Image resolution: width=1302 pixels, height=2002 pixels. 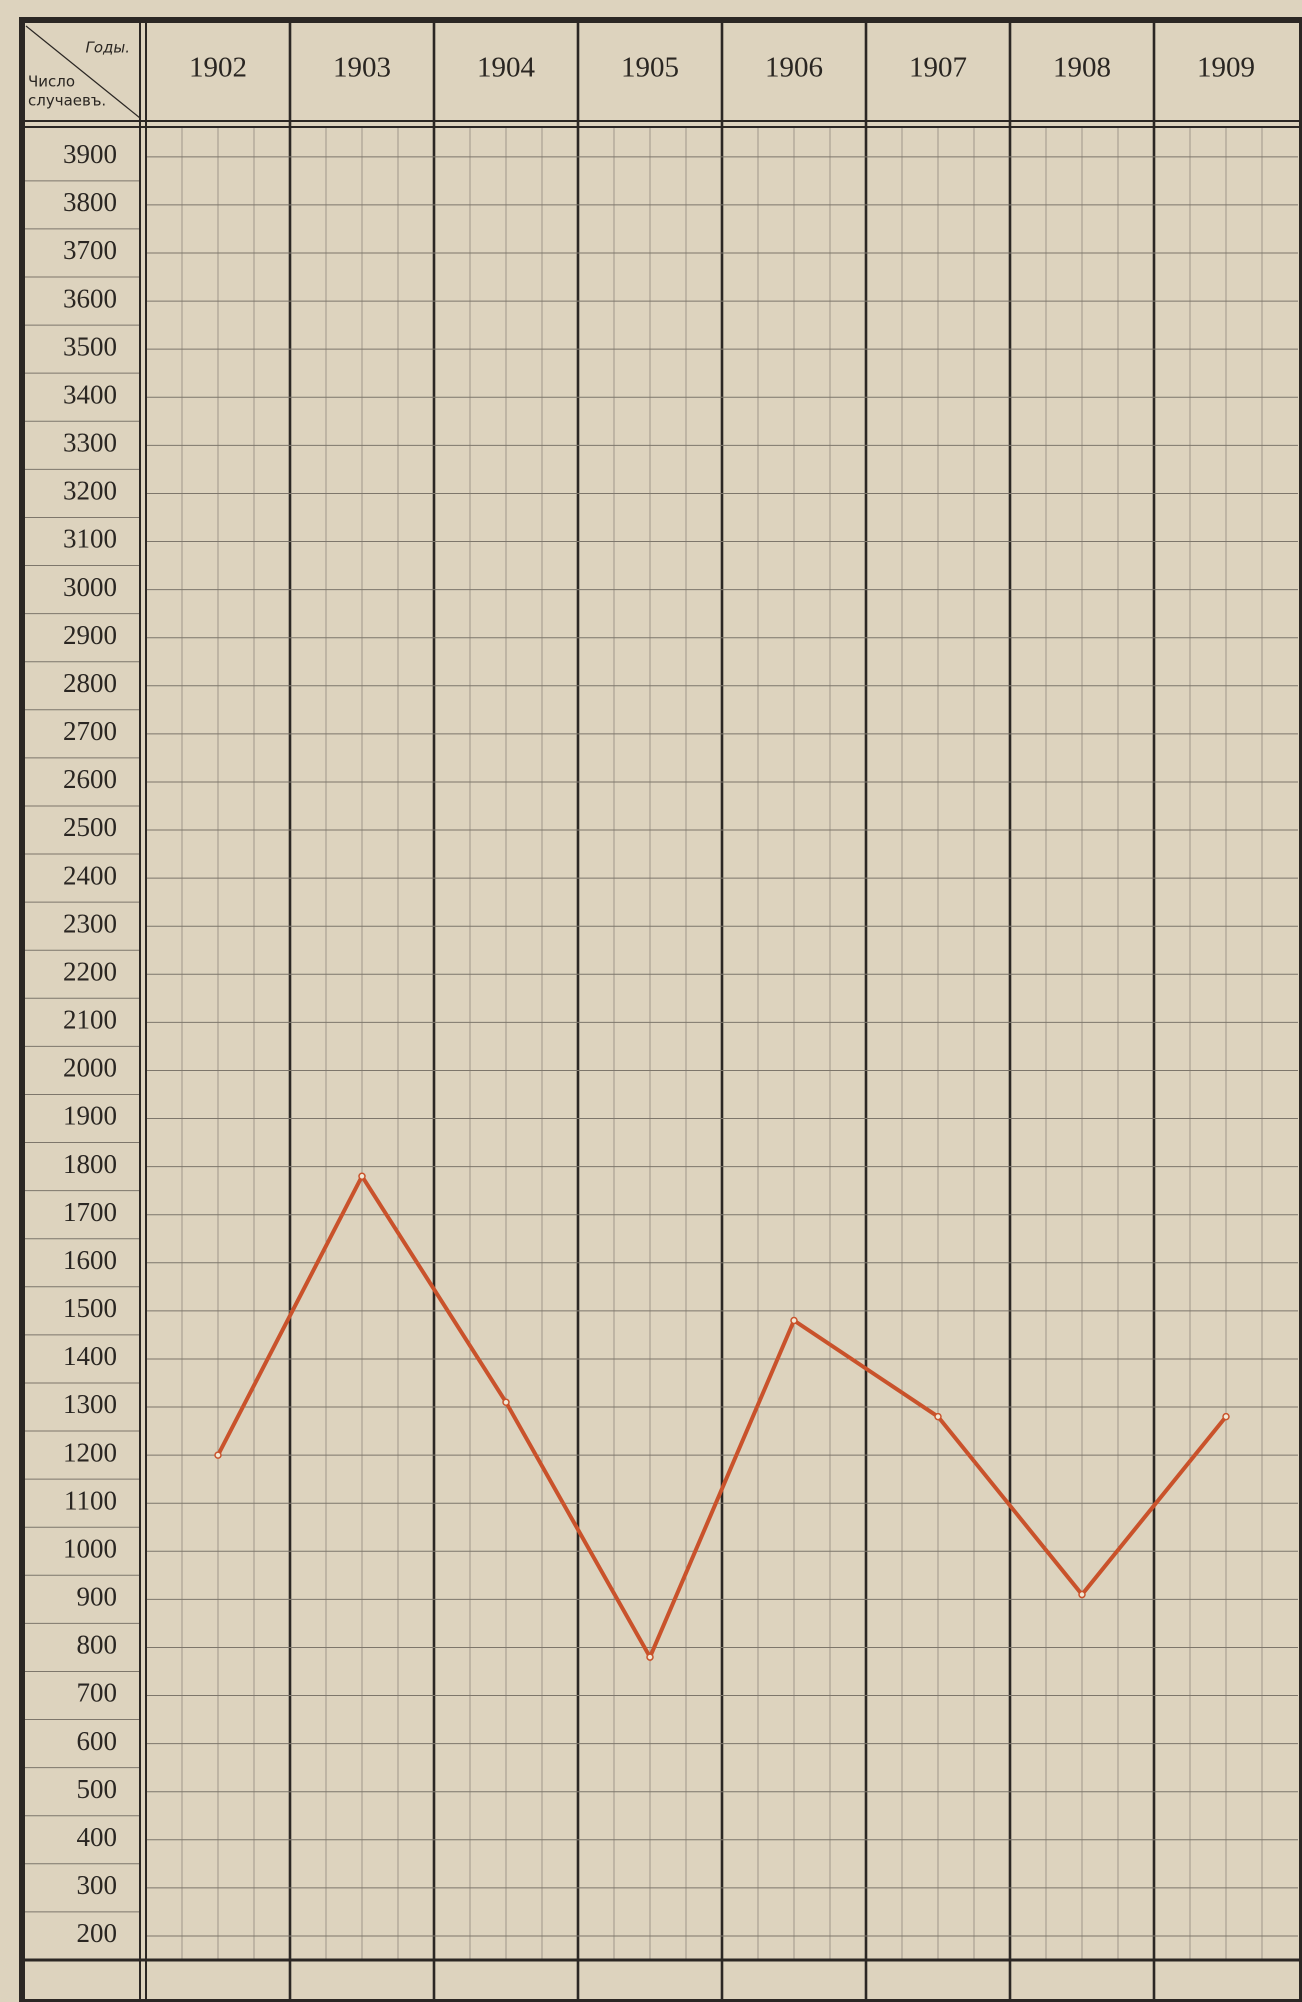 What do you see at coordinates (83, 72) in the screenshot?
I see `corner-diagonal` at bounding box center [83, 72].